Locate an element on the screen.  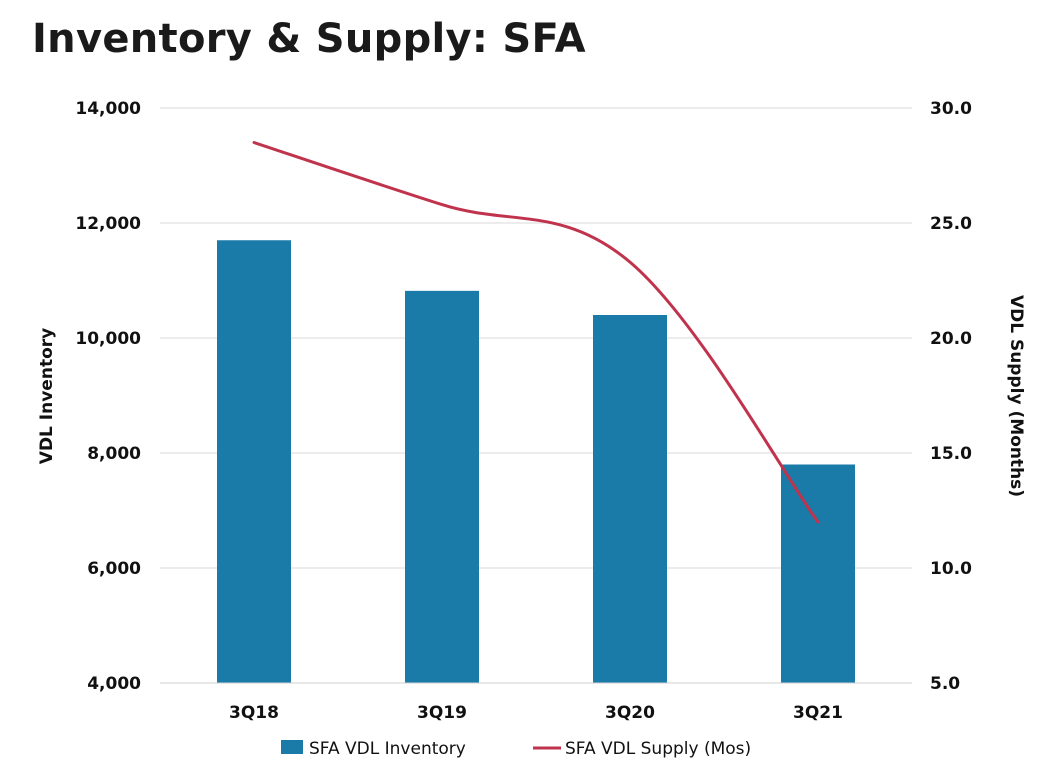
y-right-tick-label: 25.0 is located at coordinates (951, 224).